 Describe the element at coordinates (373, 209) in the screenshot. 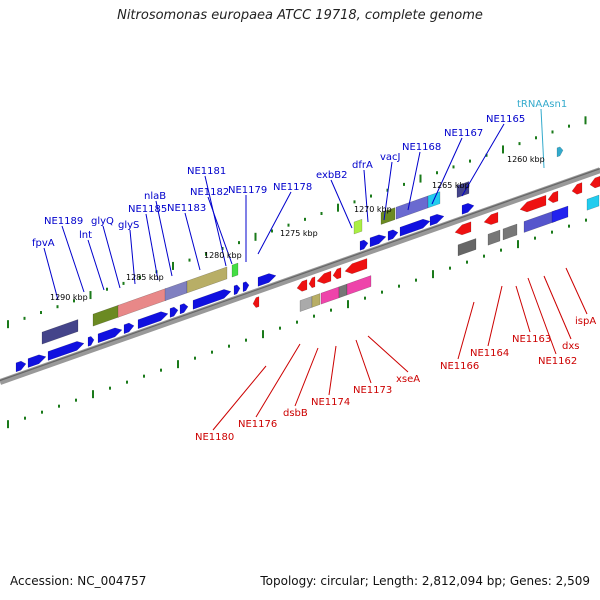

I see `kbp-label: 1270 kbp` at that location.